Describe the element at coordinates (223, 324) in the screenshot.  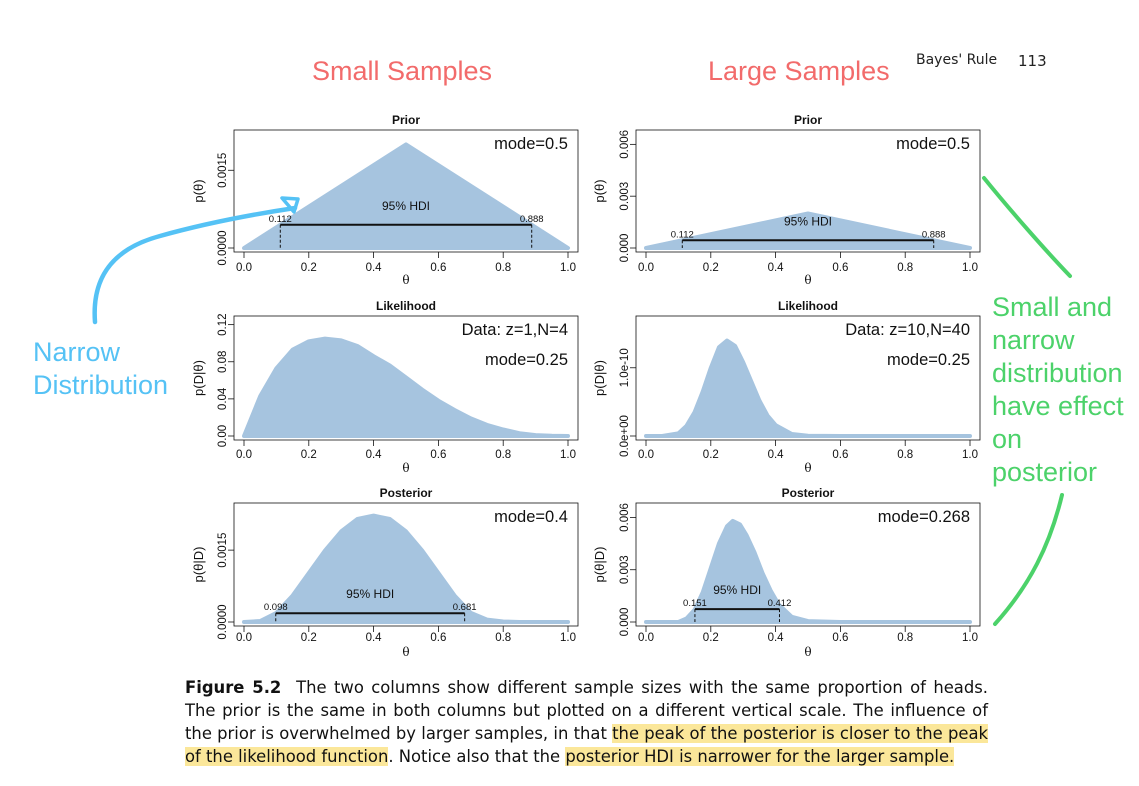
I see `y-tick-label: 0.12` at that location.